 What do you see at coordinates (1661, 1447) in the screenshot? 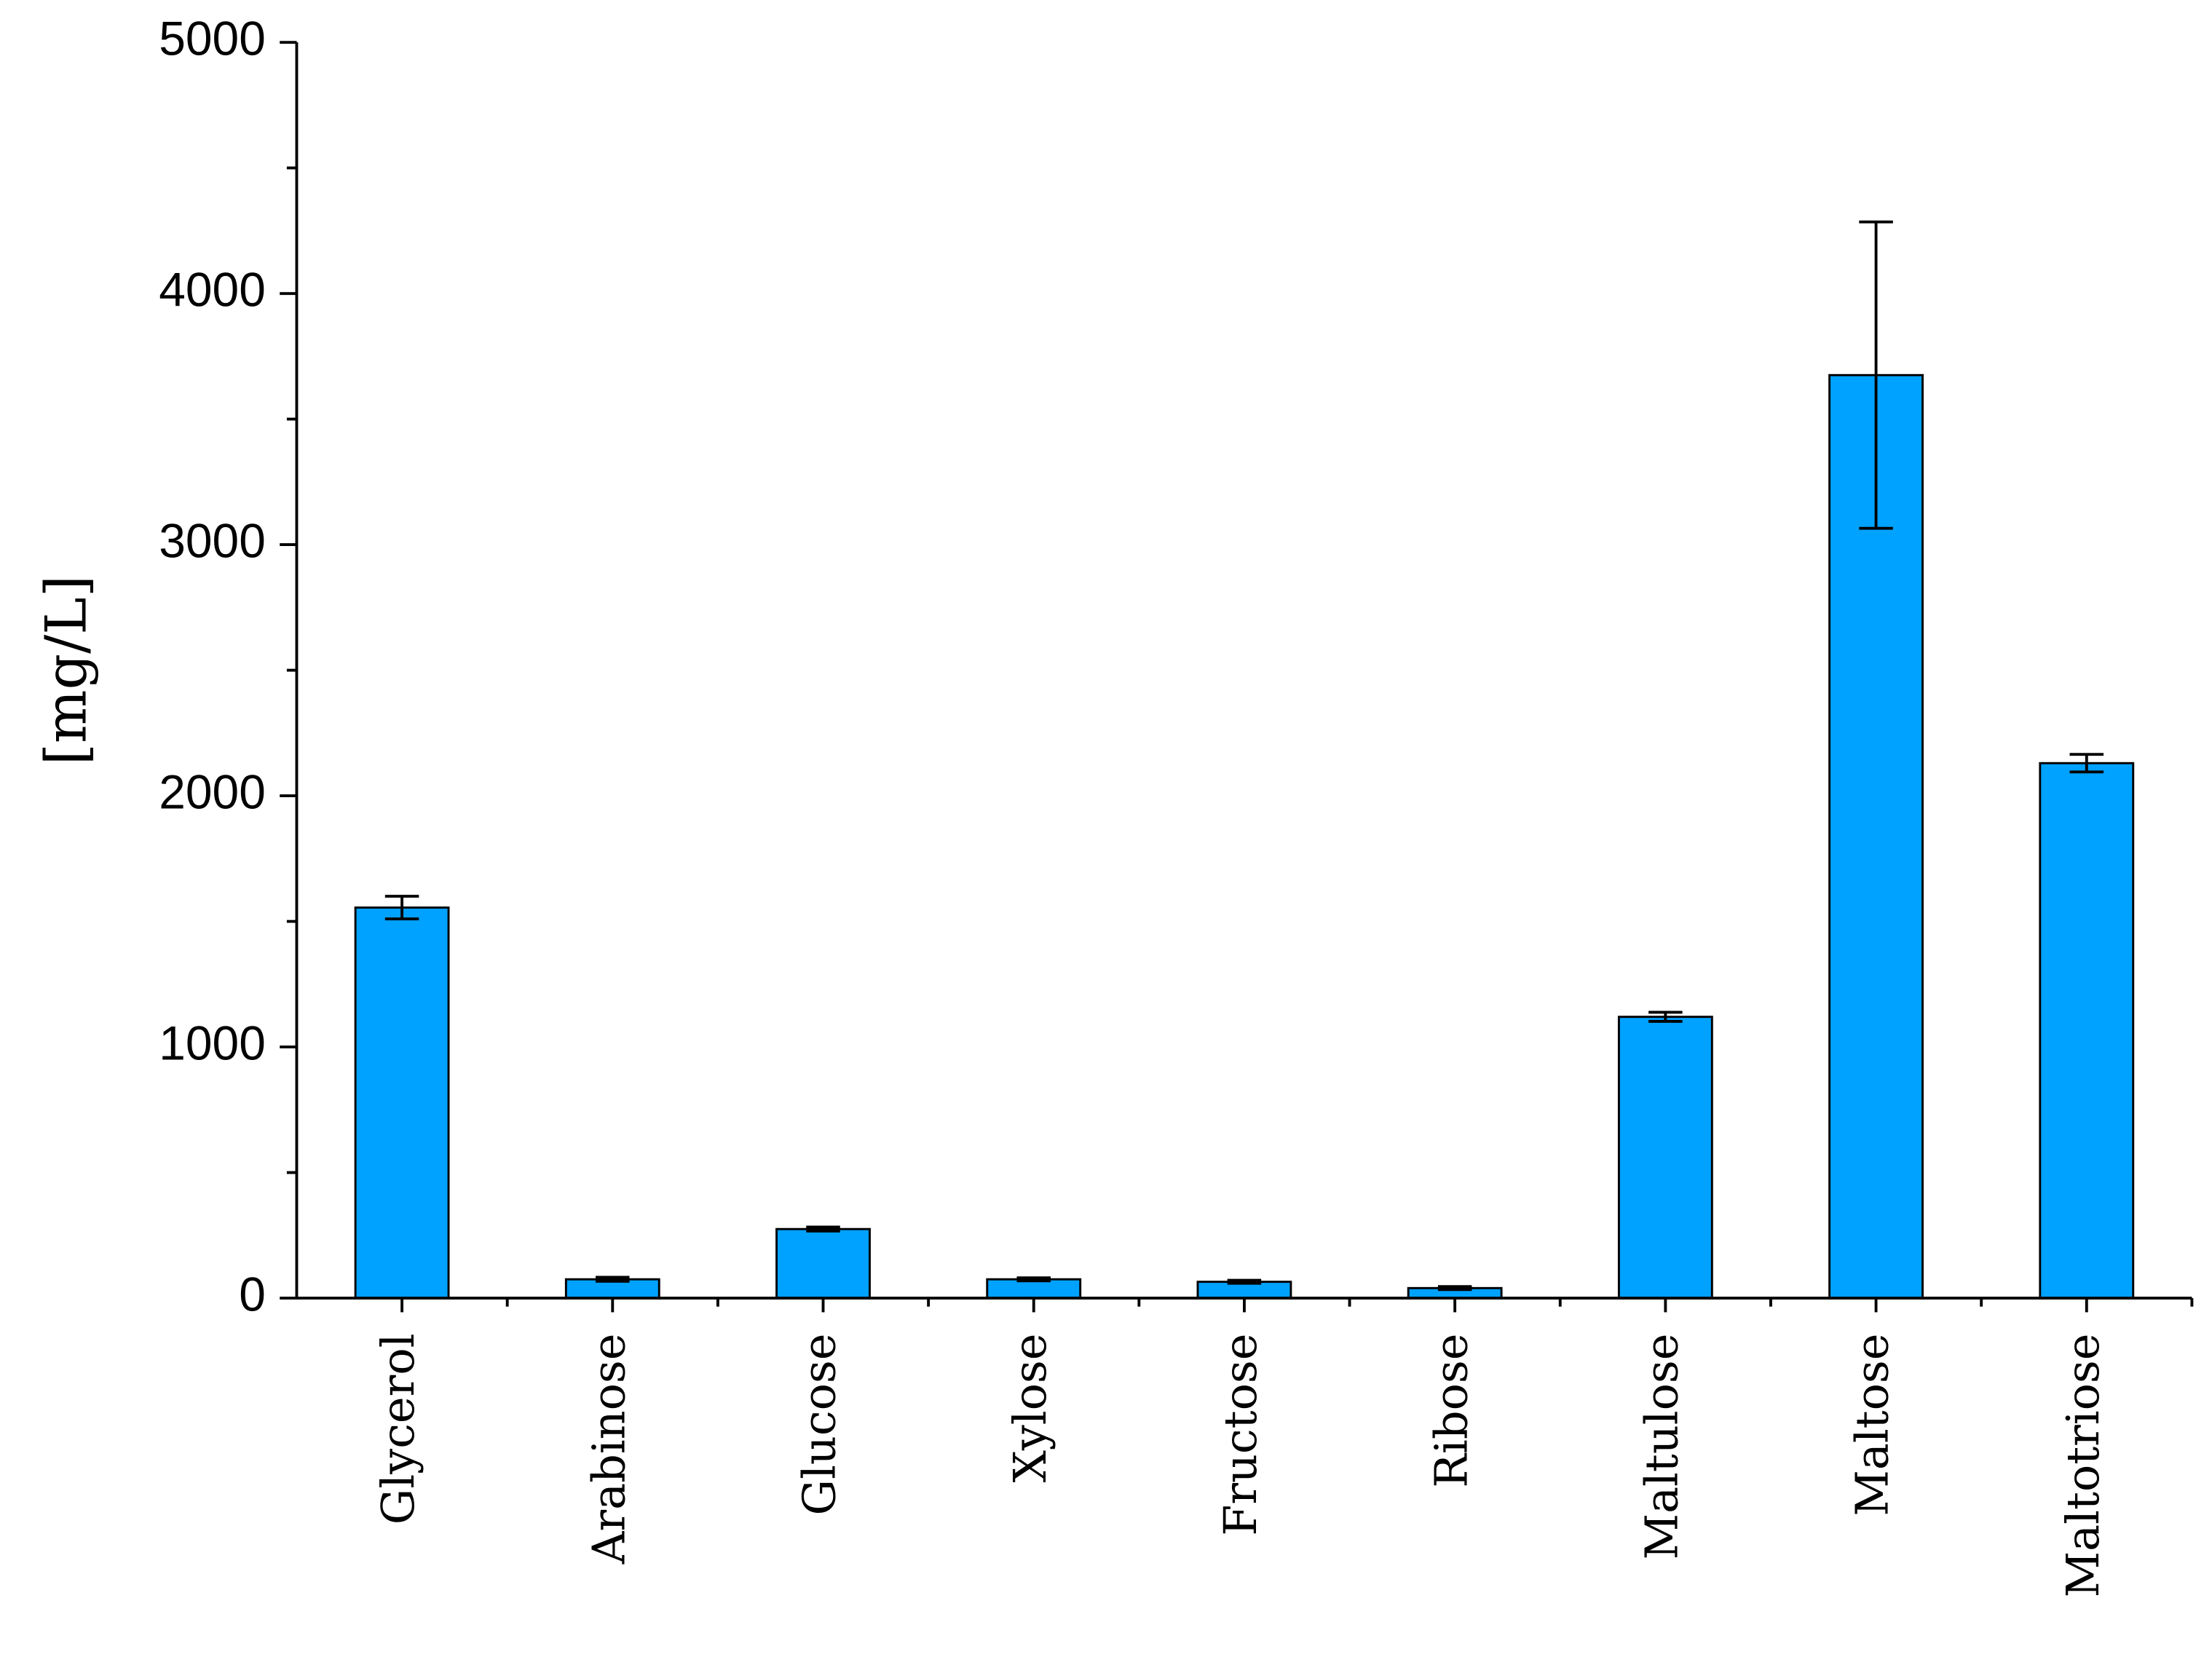
I see `x-tick-label: Maltulose` at bounding box center [1661, 1447].